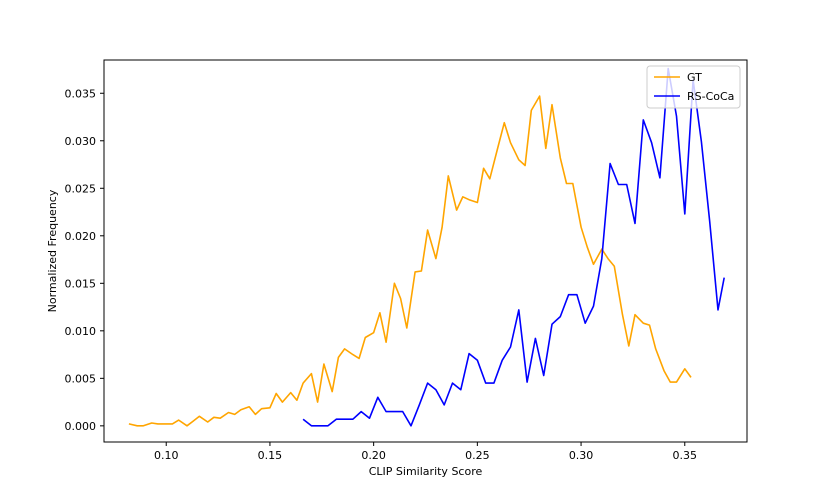 This screenshot has height=502, width=830. What do you see at coordinates (81, 93) in the screenshot?
I see `y-tick-label: 0.035` at bounding box center [81, 93].